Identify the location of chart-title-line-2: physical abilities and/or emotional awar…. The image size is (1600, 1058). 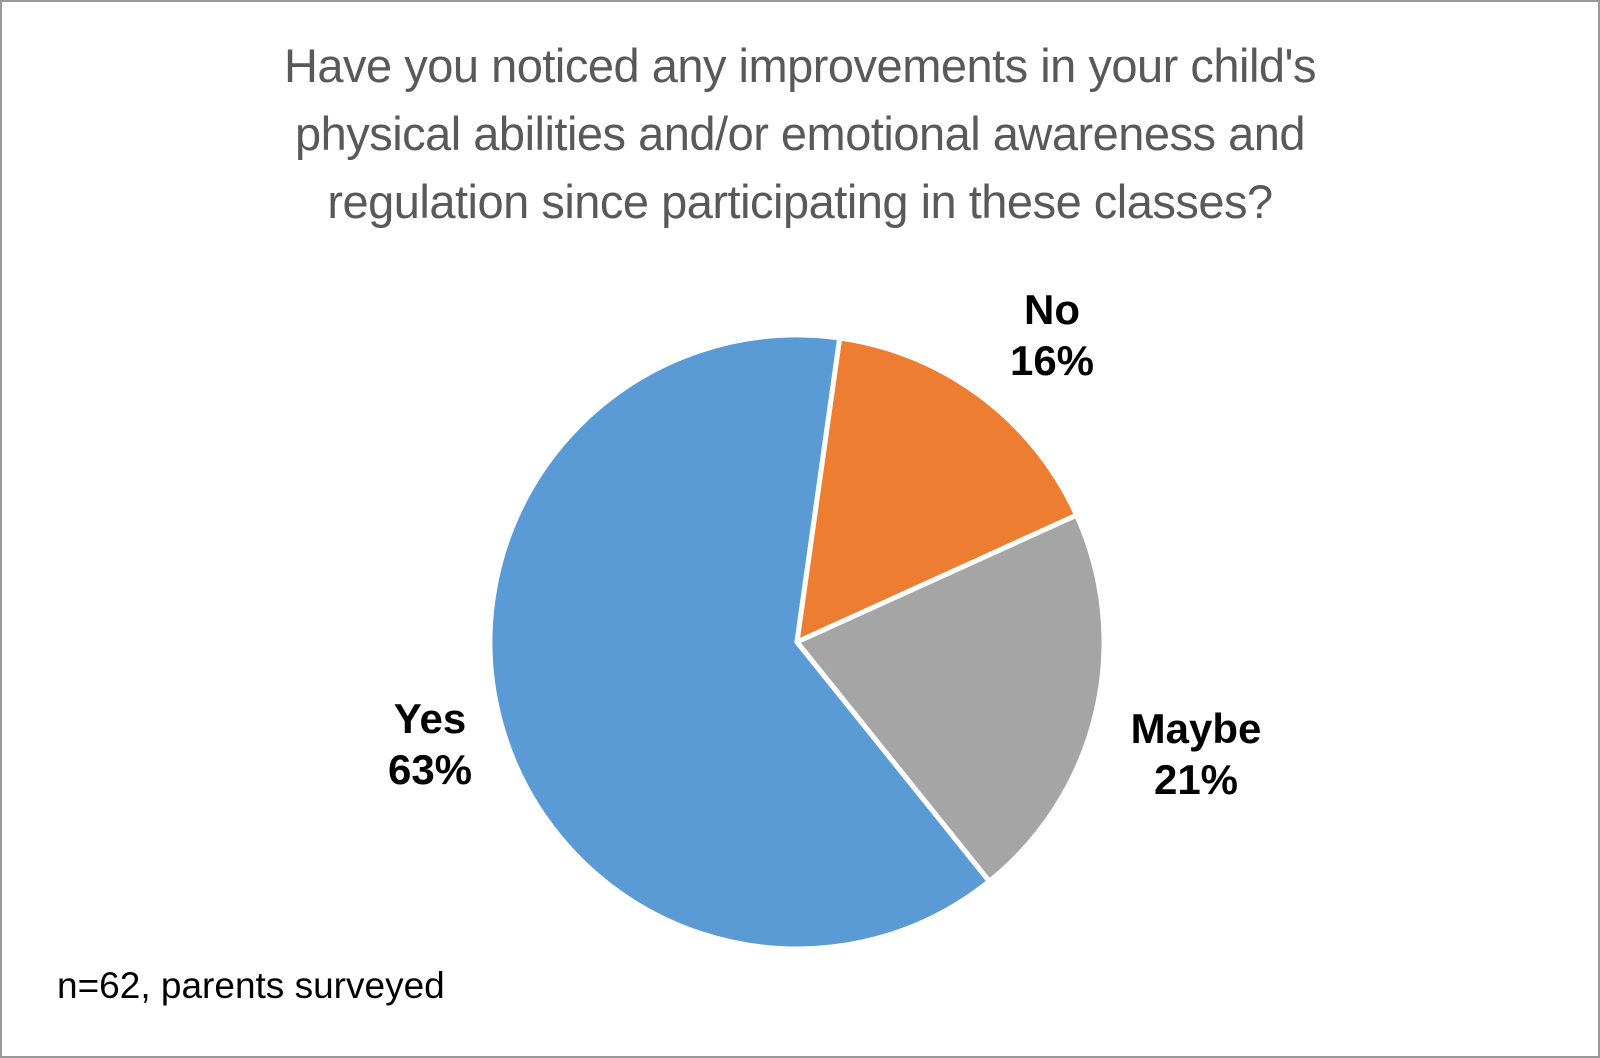
(800, 133).